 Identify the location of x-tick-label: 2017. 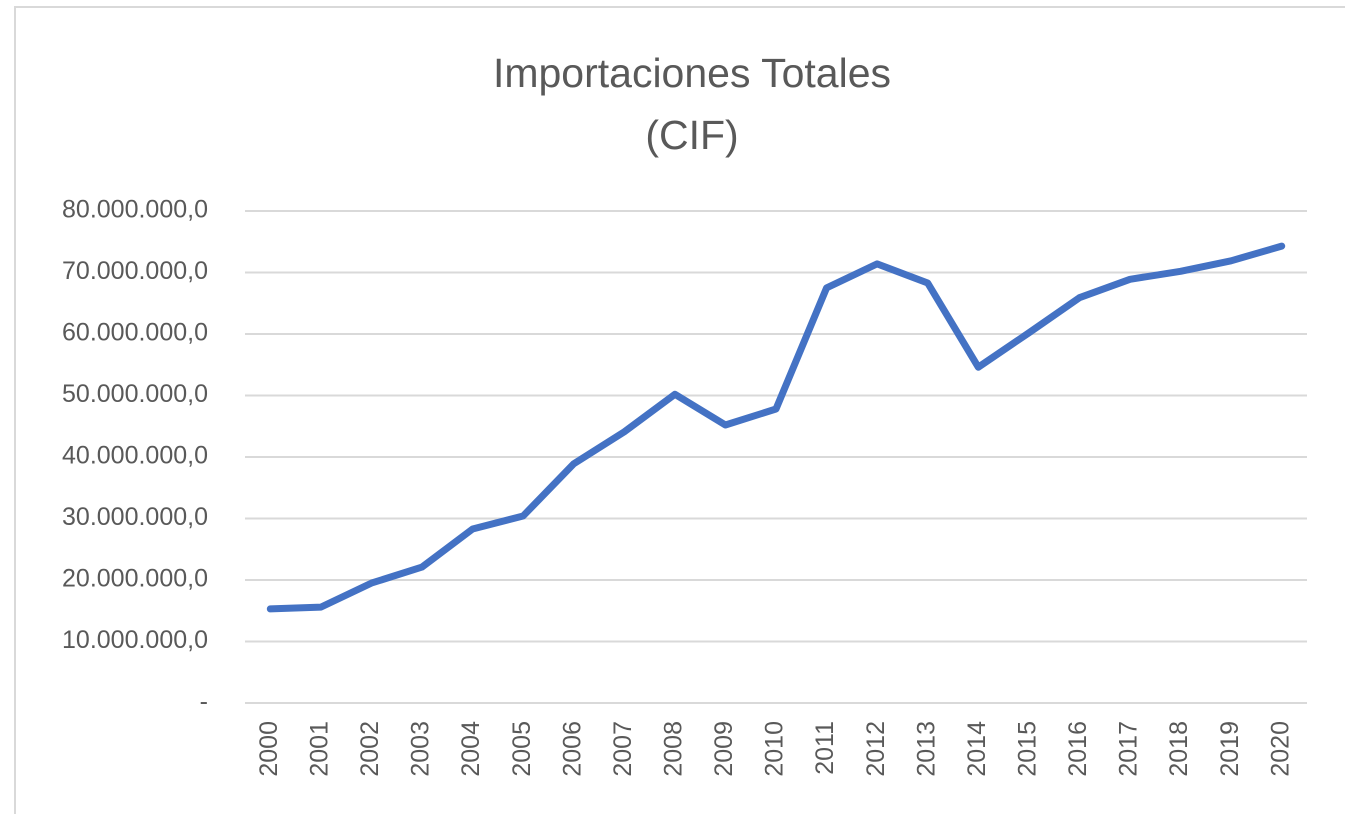
(1129, 749).